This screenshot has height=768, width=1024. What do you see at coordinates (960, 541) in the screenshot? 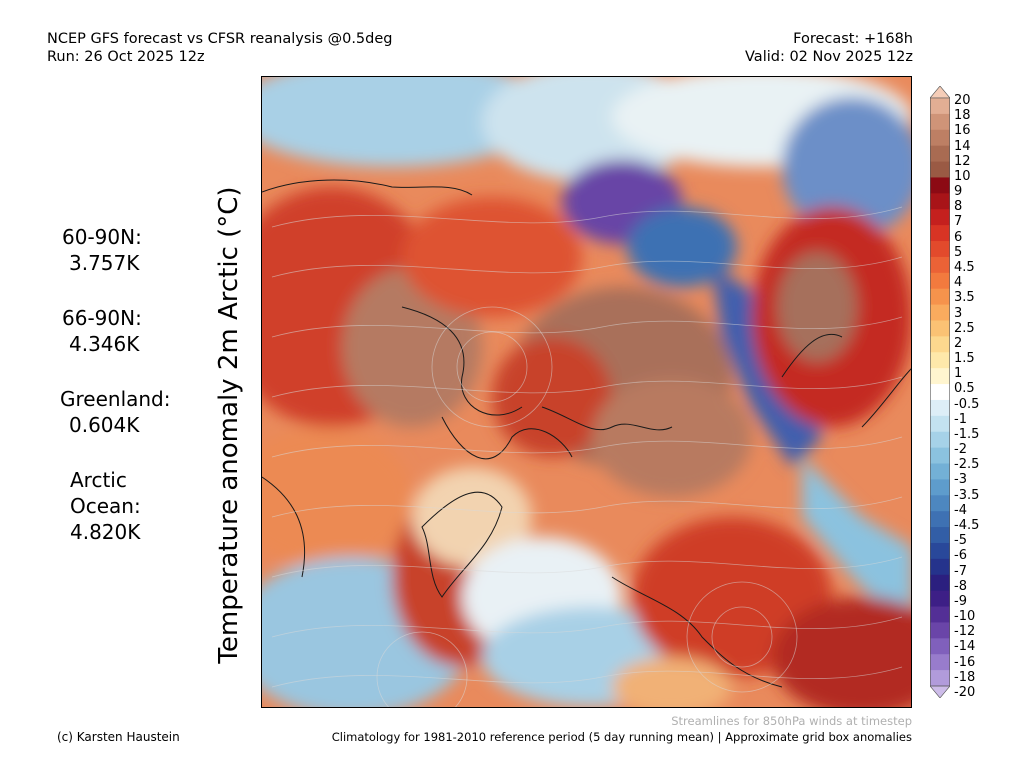
I see `colorbar-tick-label: -5` at bounding box center [960, 541].